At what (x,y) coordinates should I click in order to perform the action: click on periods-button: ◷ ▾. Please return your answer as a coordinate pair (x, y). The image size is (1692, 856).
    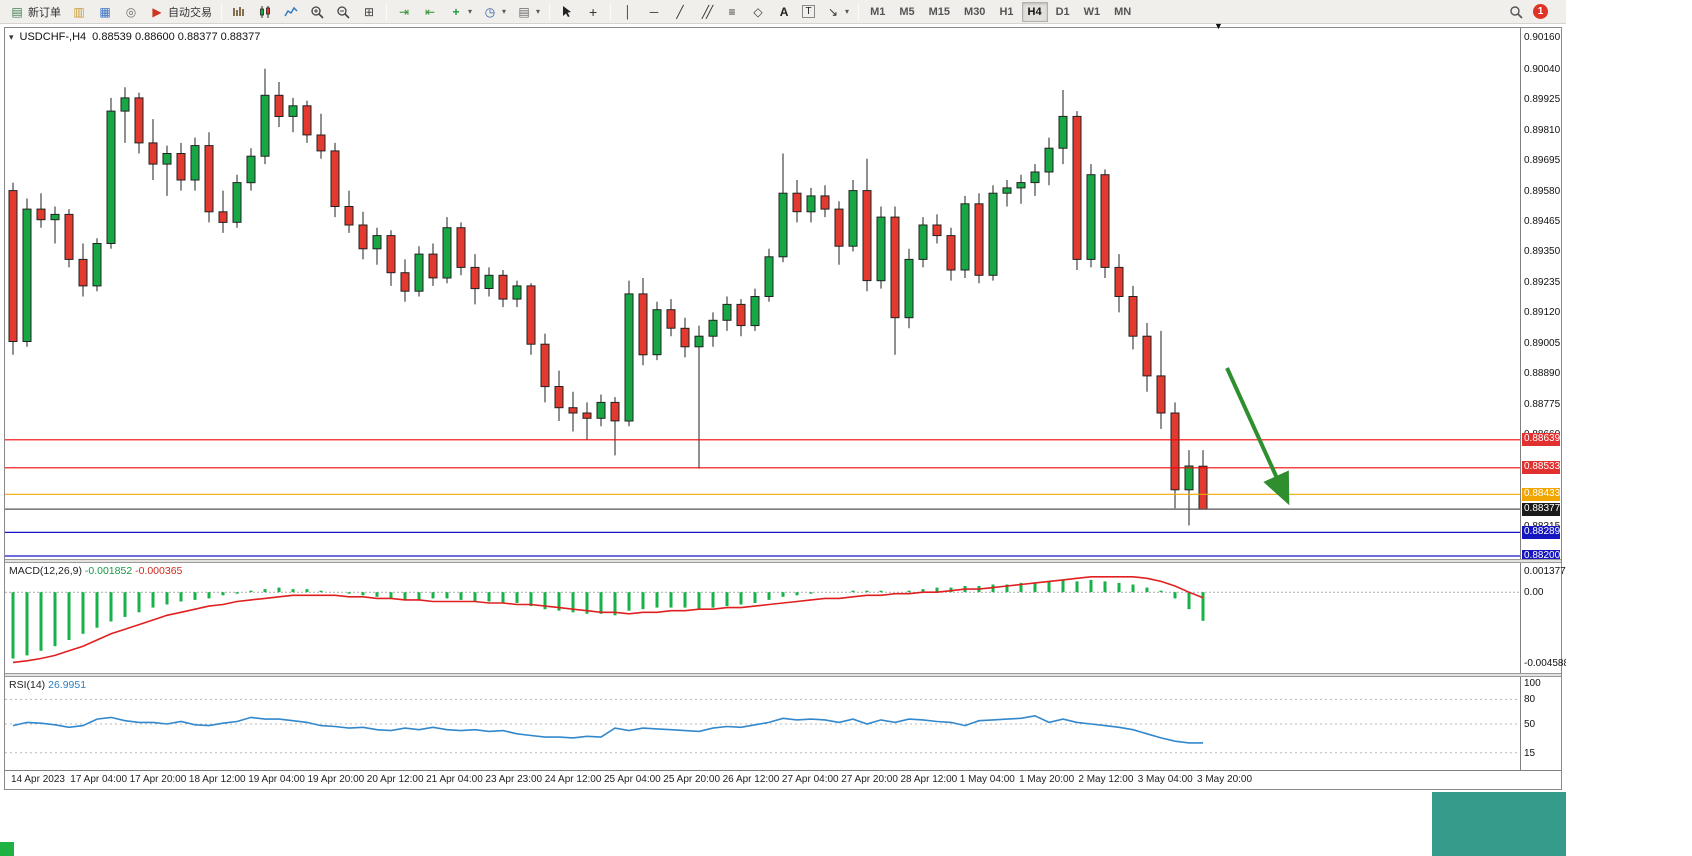
    Looking at the image, I should click on (494, 12).